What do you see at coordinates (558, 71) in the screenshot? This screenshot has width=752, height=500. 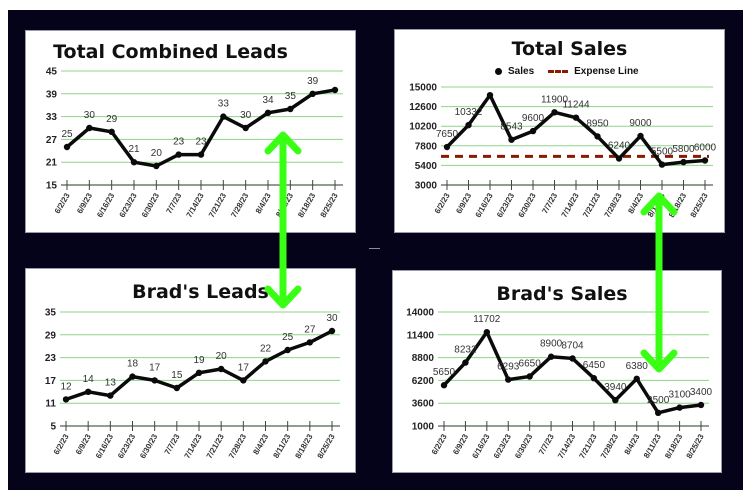 I see `legend-expense-dash-icon` at bounding box center [558, 71].